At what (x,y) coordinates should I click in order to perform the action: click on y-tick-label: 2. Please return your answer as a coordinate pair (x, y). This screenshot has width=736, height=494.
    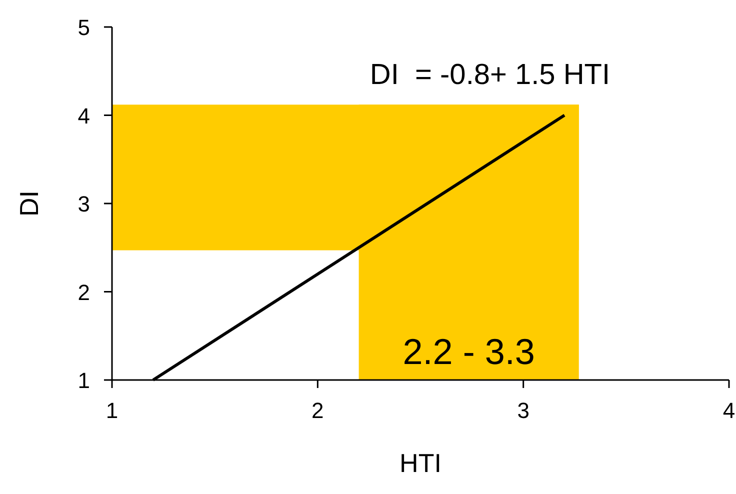
    Looking at the image, I should click on (84, 292).